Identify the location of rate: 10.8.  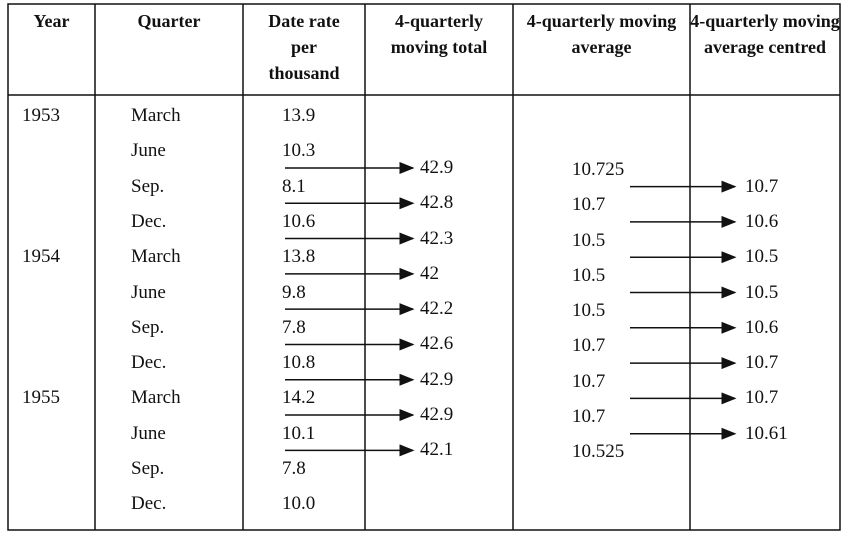
(299, 363).